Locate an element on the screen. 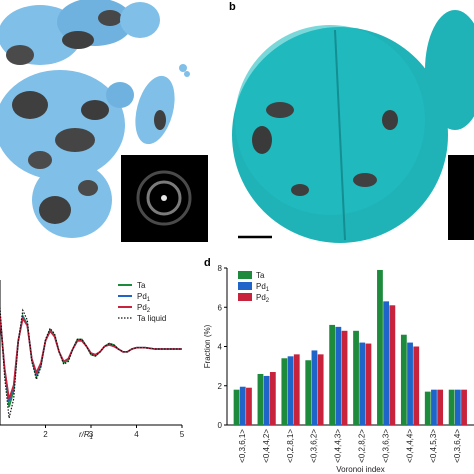 This screenshot has width=474, height=474. x-tick-label: <0,2,8,2> is located at coordinates (361, 446).